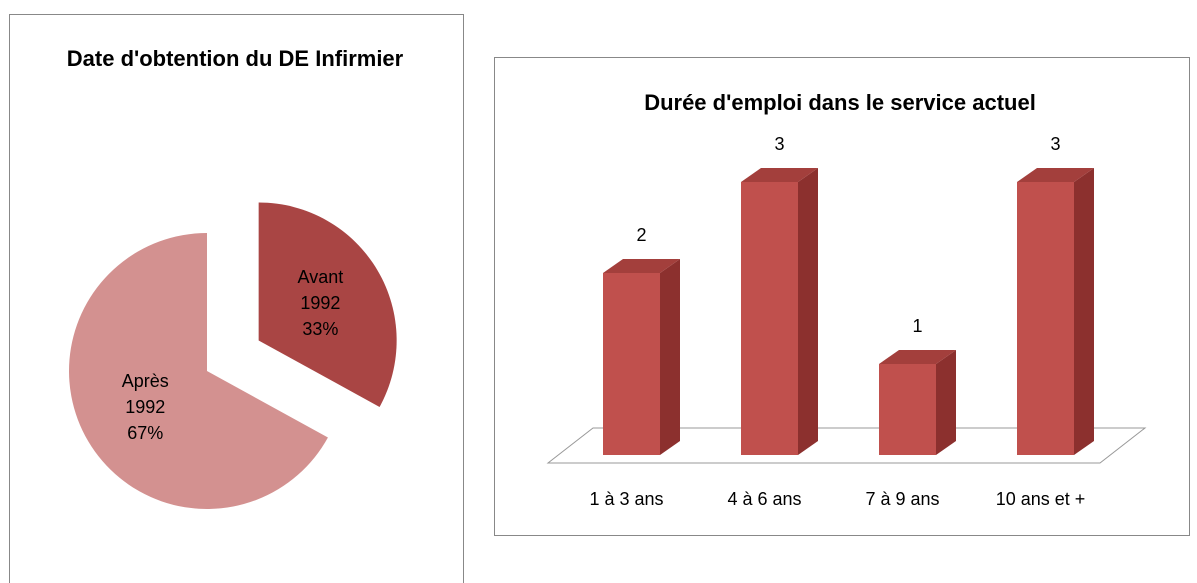  Describe the element at coordinates (320, 289) in the screenshot. I see `slice-label: Avant 1992` at that location.